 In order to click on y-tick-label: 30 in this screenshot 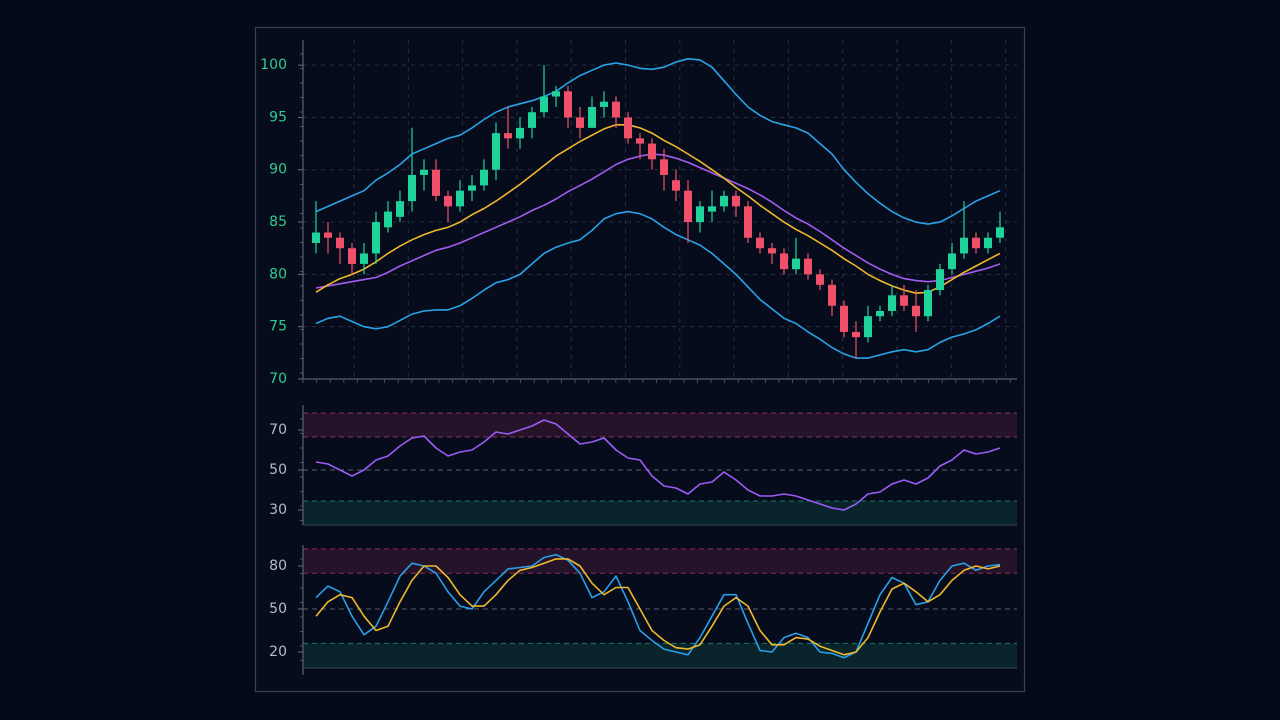, I will do `click(278, 510)`.